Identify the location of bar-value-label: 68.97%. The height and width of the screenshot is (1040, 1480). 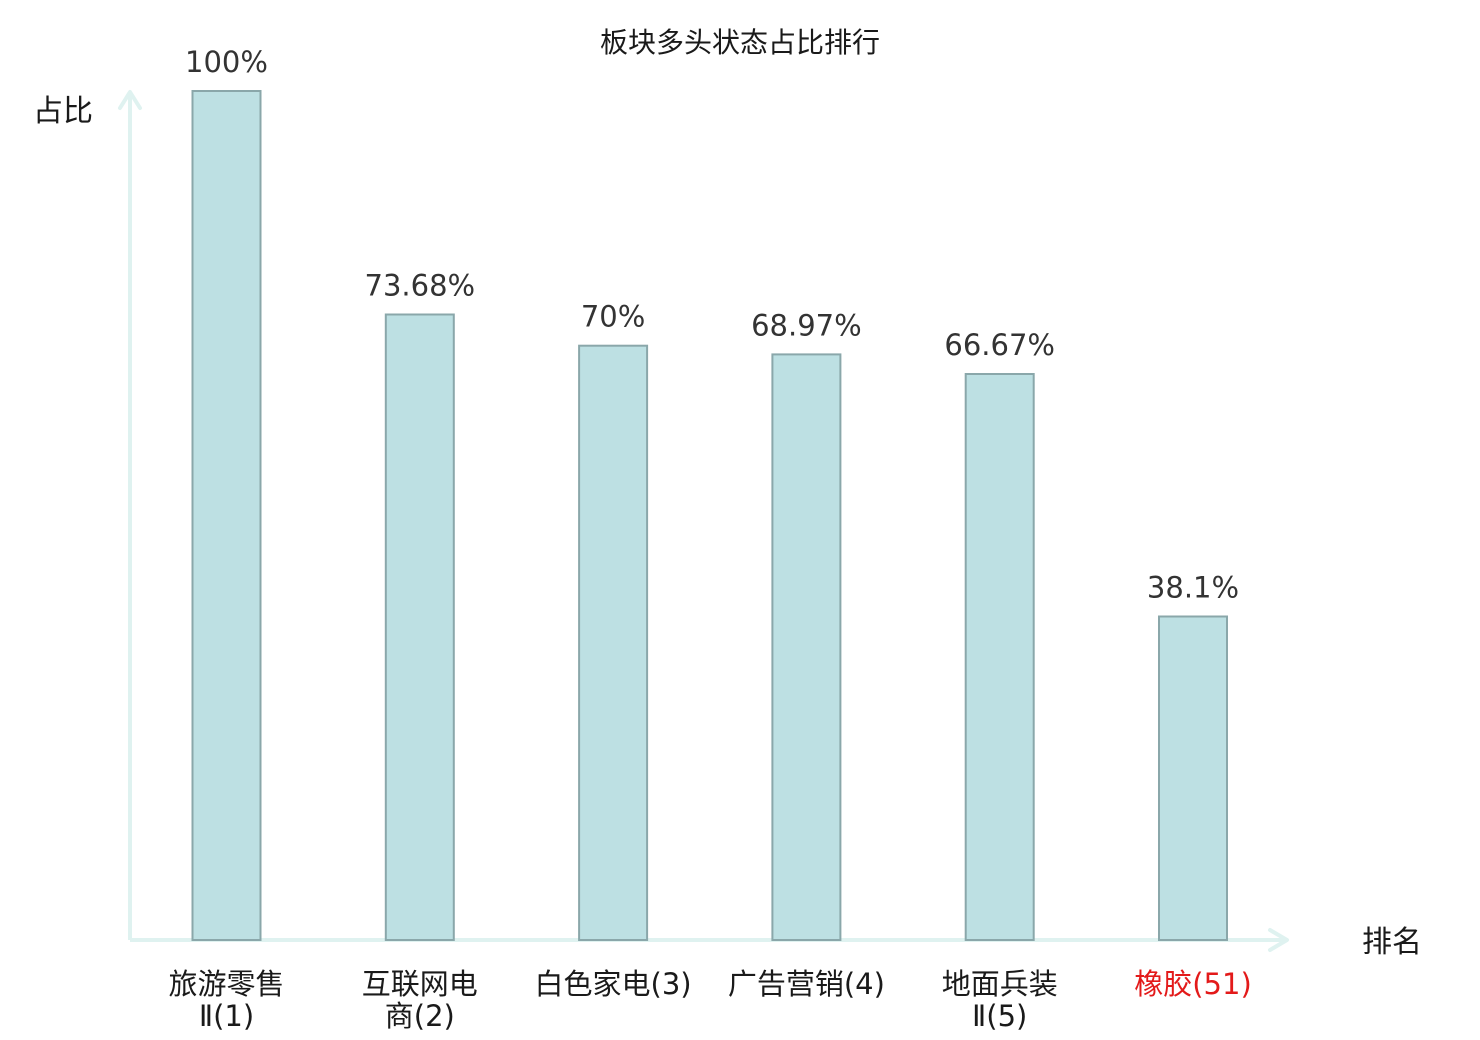
(806, 325).